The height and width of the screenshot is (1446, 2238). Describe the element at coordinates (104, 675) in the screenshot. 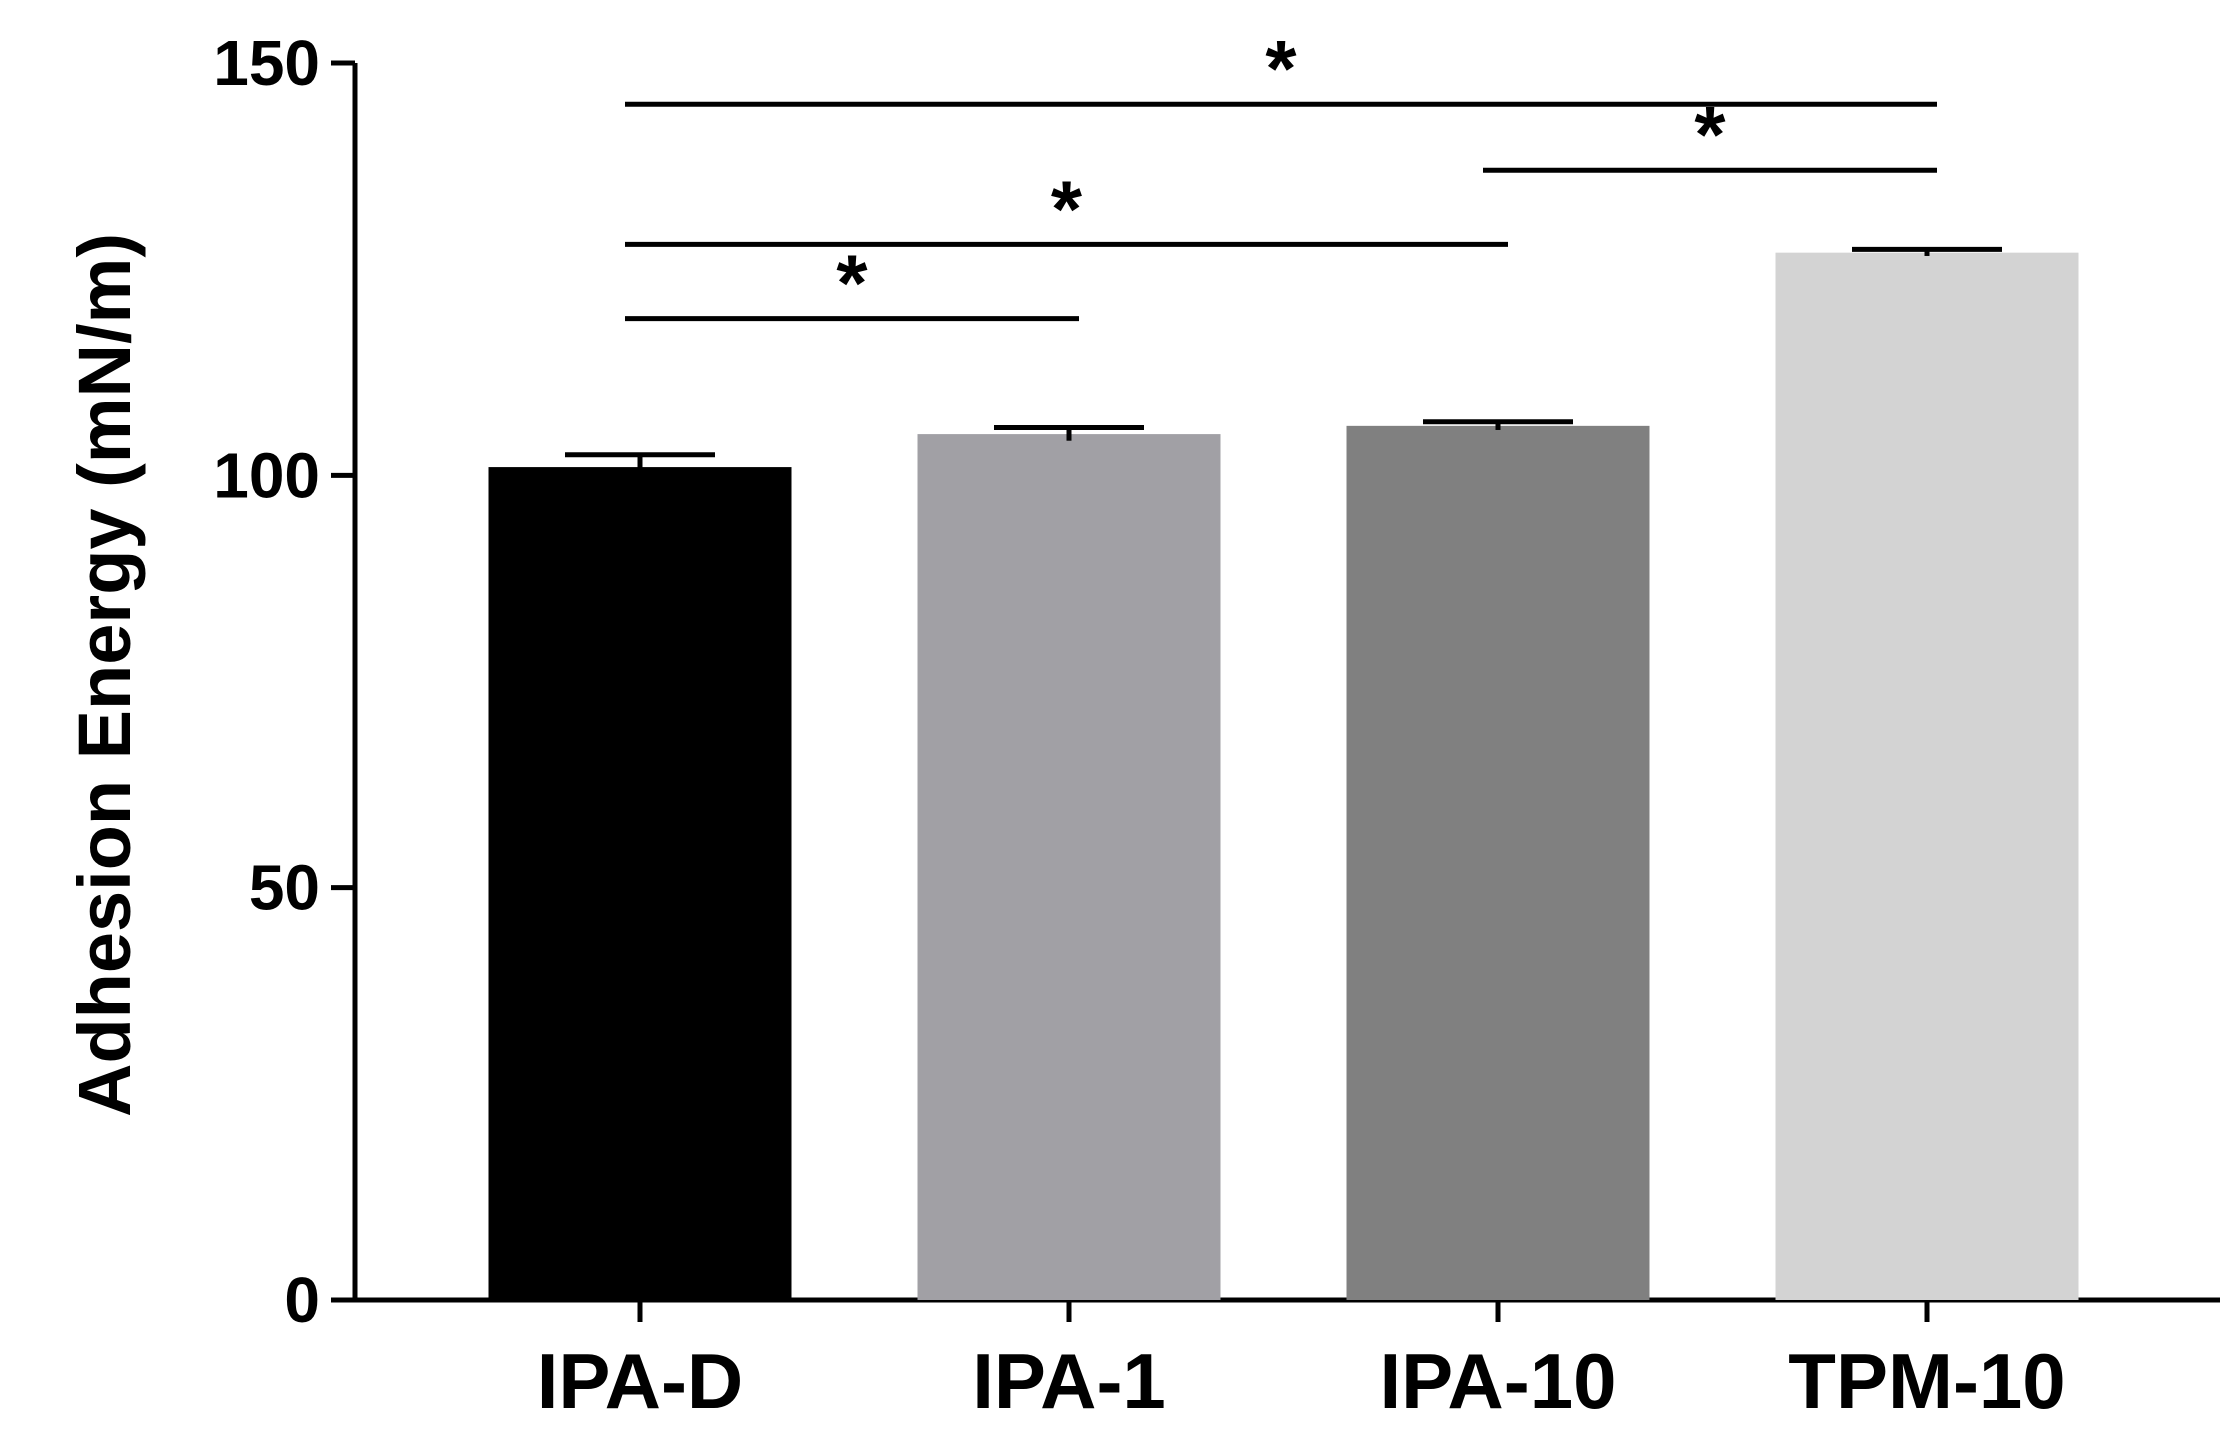

I see `y-axis-title: Adhesion Energy (mN/m)` at that location.